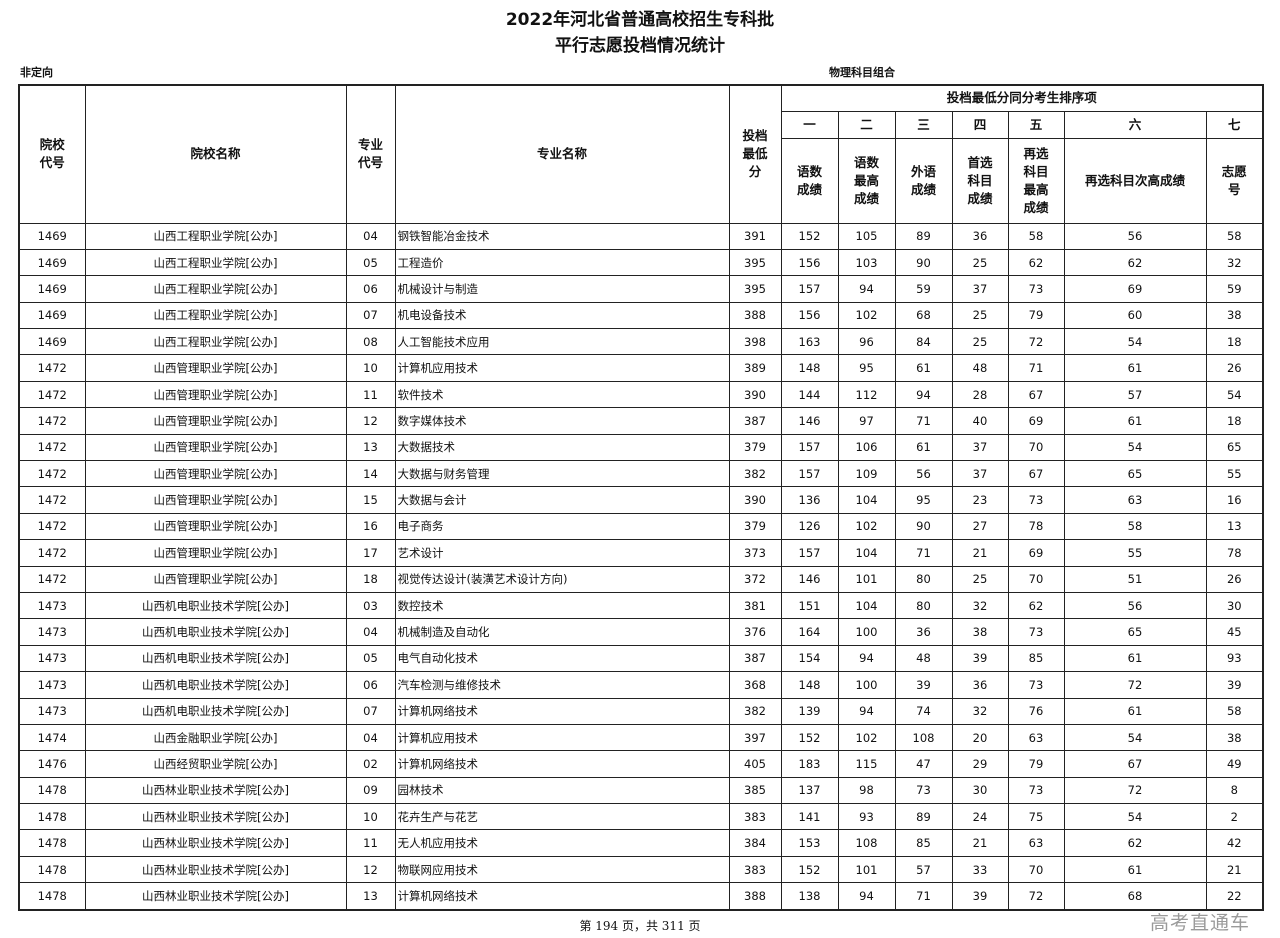  I want to click on cell-major-name: 汽车检测与维修技术, so click(562, 685).